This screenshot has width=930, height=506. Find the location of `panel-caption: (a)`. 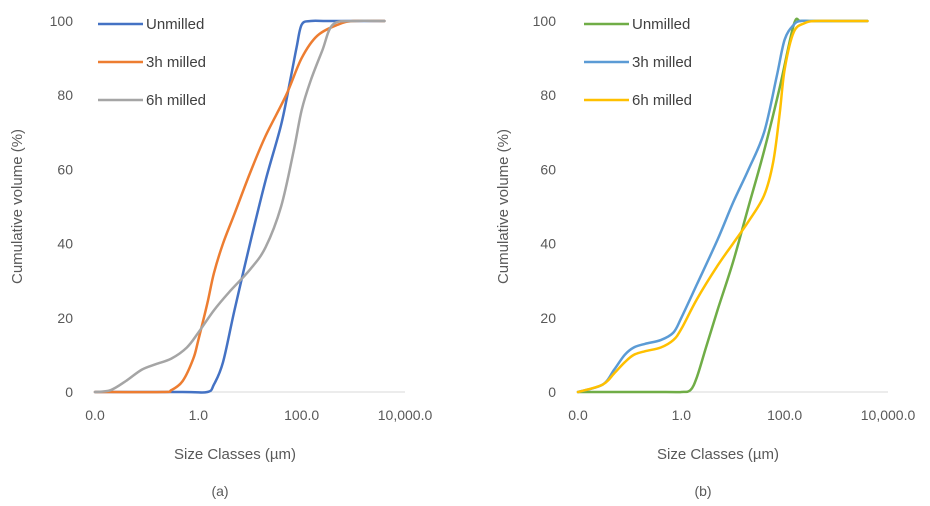

panel-caption: (a) is located at coordinates (219, 491).